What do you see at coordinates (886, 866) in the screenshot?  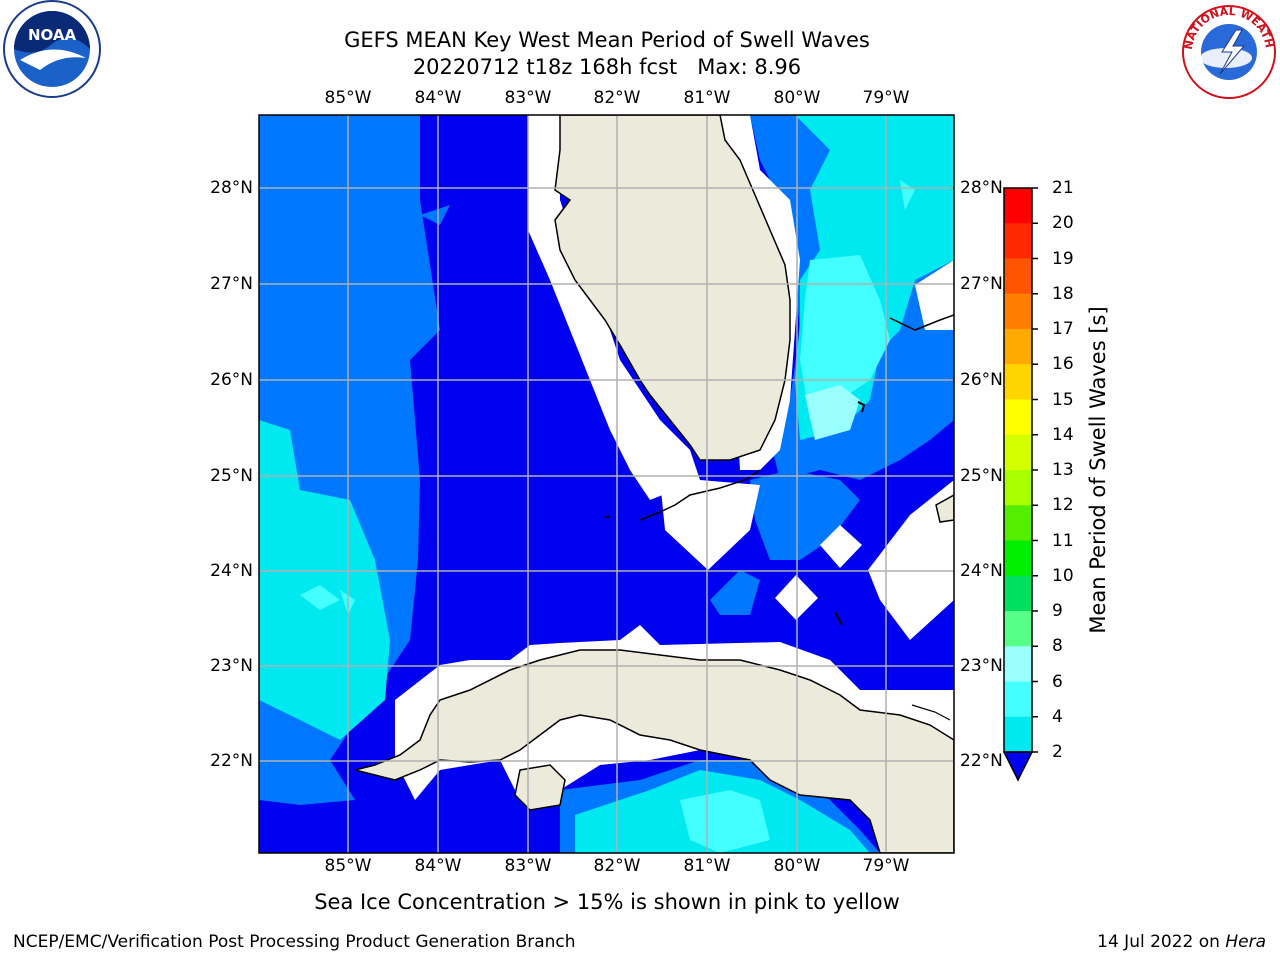 I see `lon-tick-bottom: 79°W` at bounding box center [886, 866].